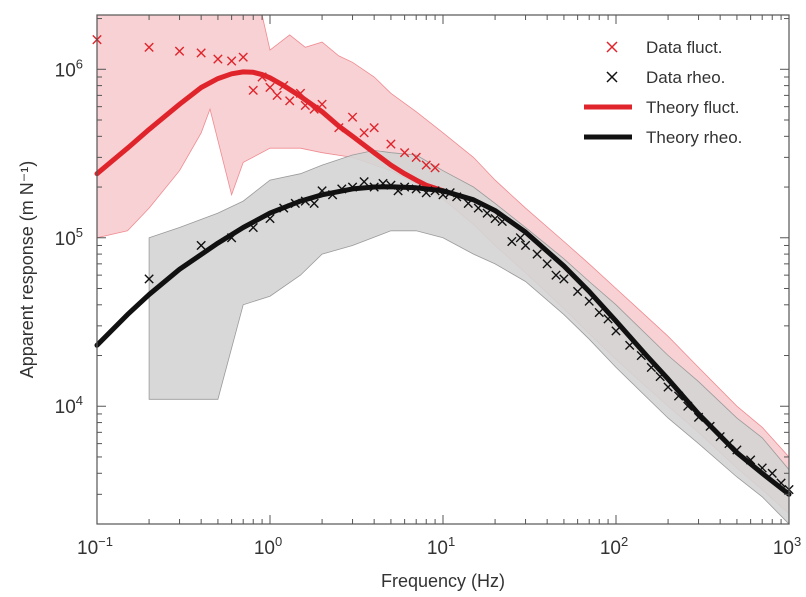 The width and height of the screenshot is (806, 597). I want to click on y-axis-title: Apparent response (m N⁻¹), so click(27, 270).